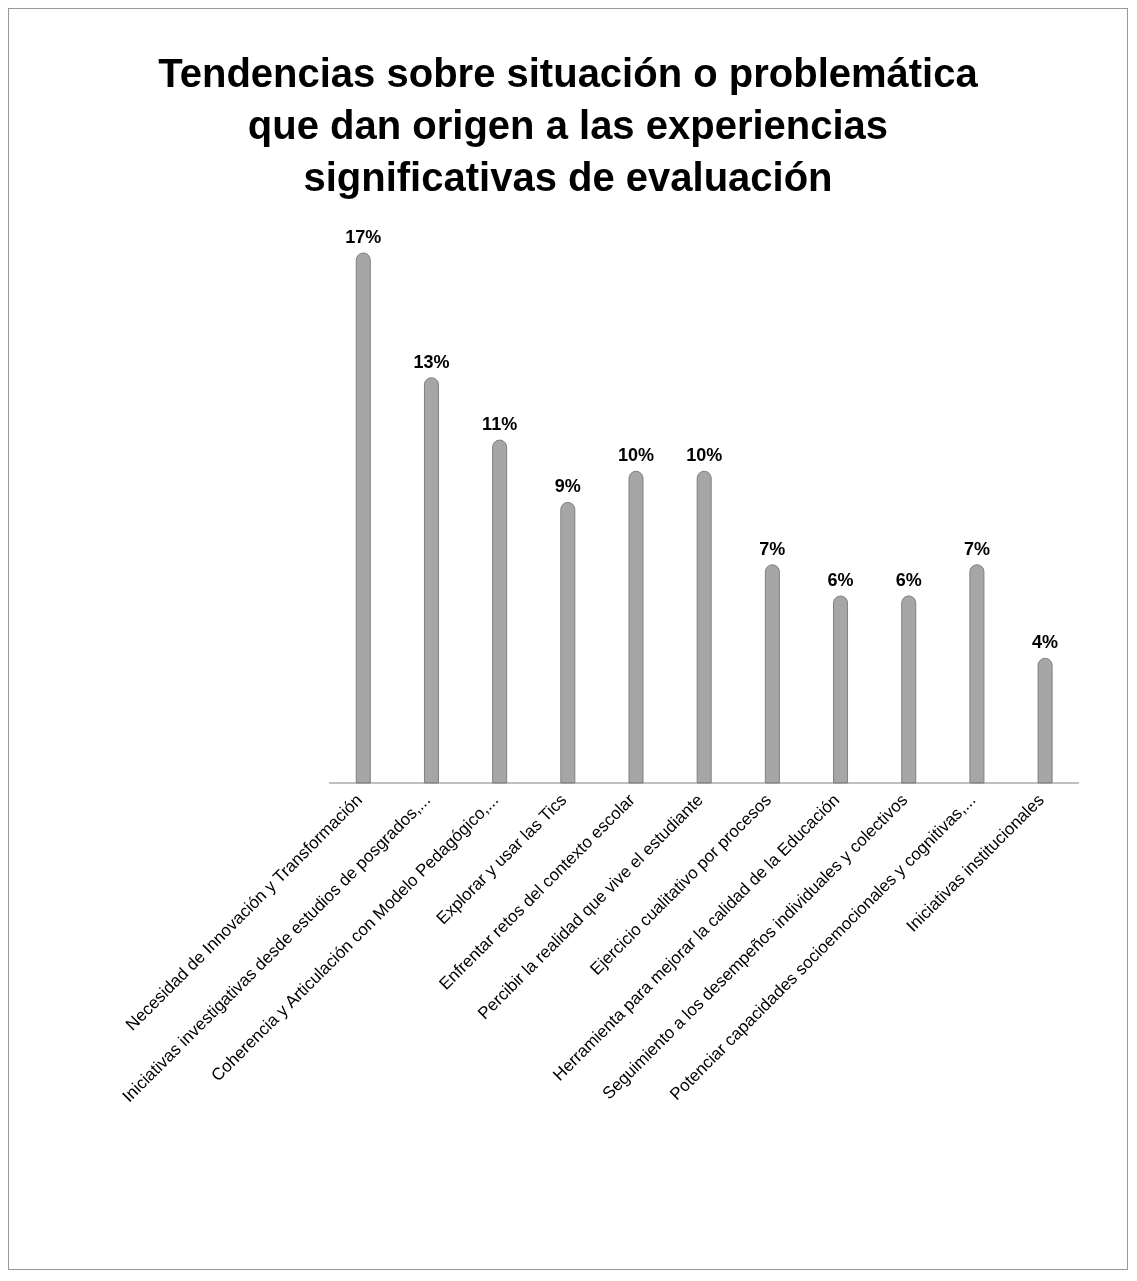 Image resolution: width=1137 pixels, height=1281 pixels. What do you see at coordinates (568, 125) in the screenshot?
I see `chart-title: Tendencias sobre situación o problemática que dan origen a las experiencias significativas de evaluación` at bounding box center [568, 125].